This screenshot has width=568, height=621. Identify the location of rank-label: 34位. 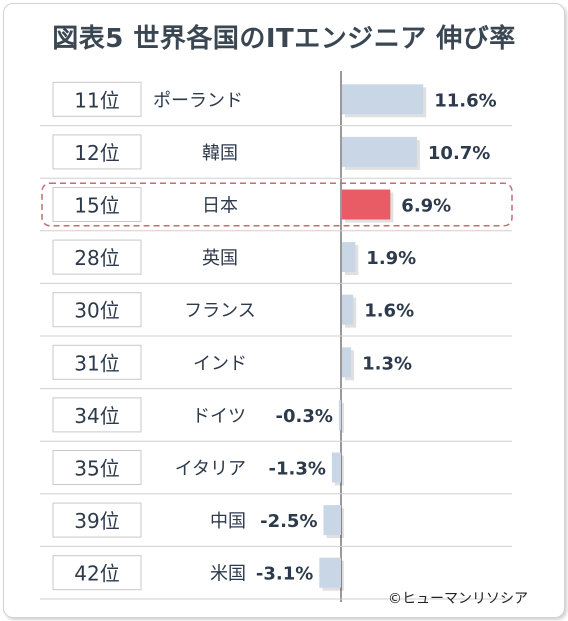
(96, 416).